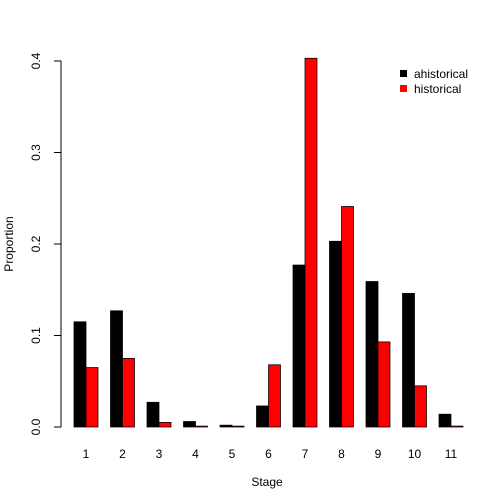 The image size is (504, 504). What do you see at coordinates (159, 454) in the screenshot?
I see `x-tick-label: 3` at bounding box center [159, 454].